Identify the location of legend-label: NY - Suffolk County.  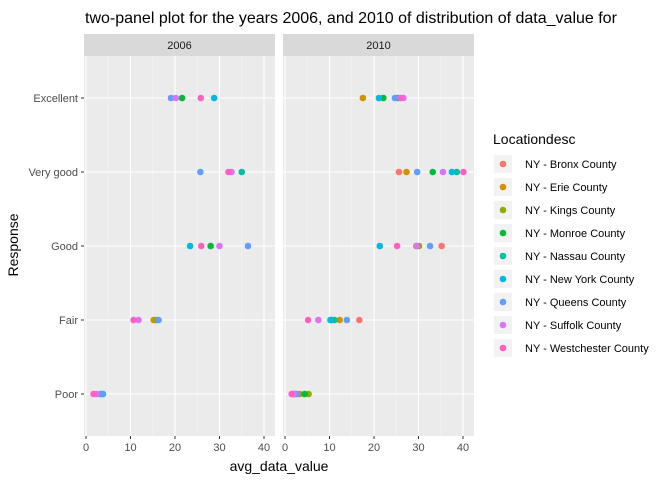
(573, 326).